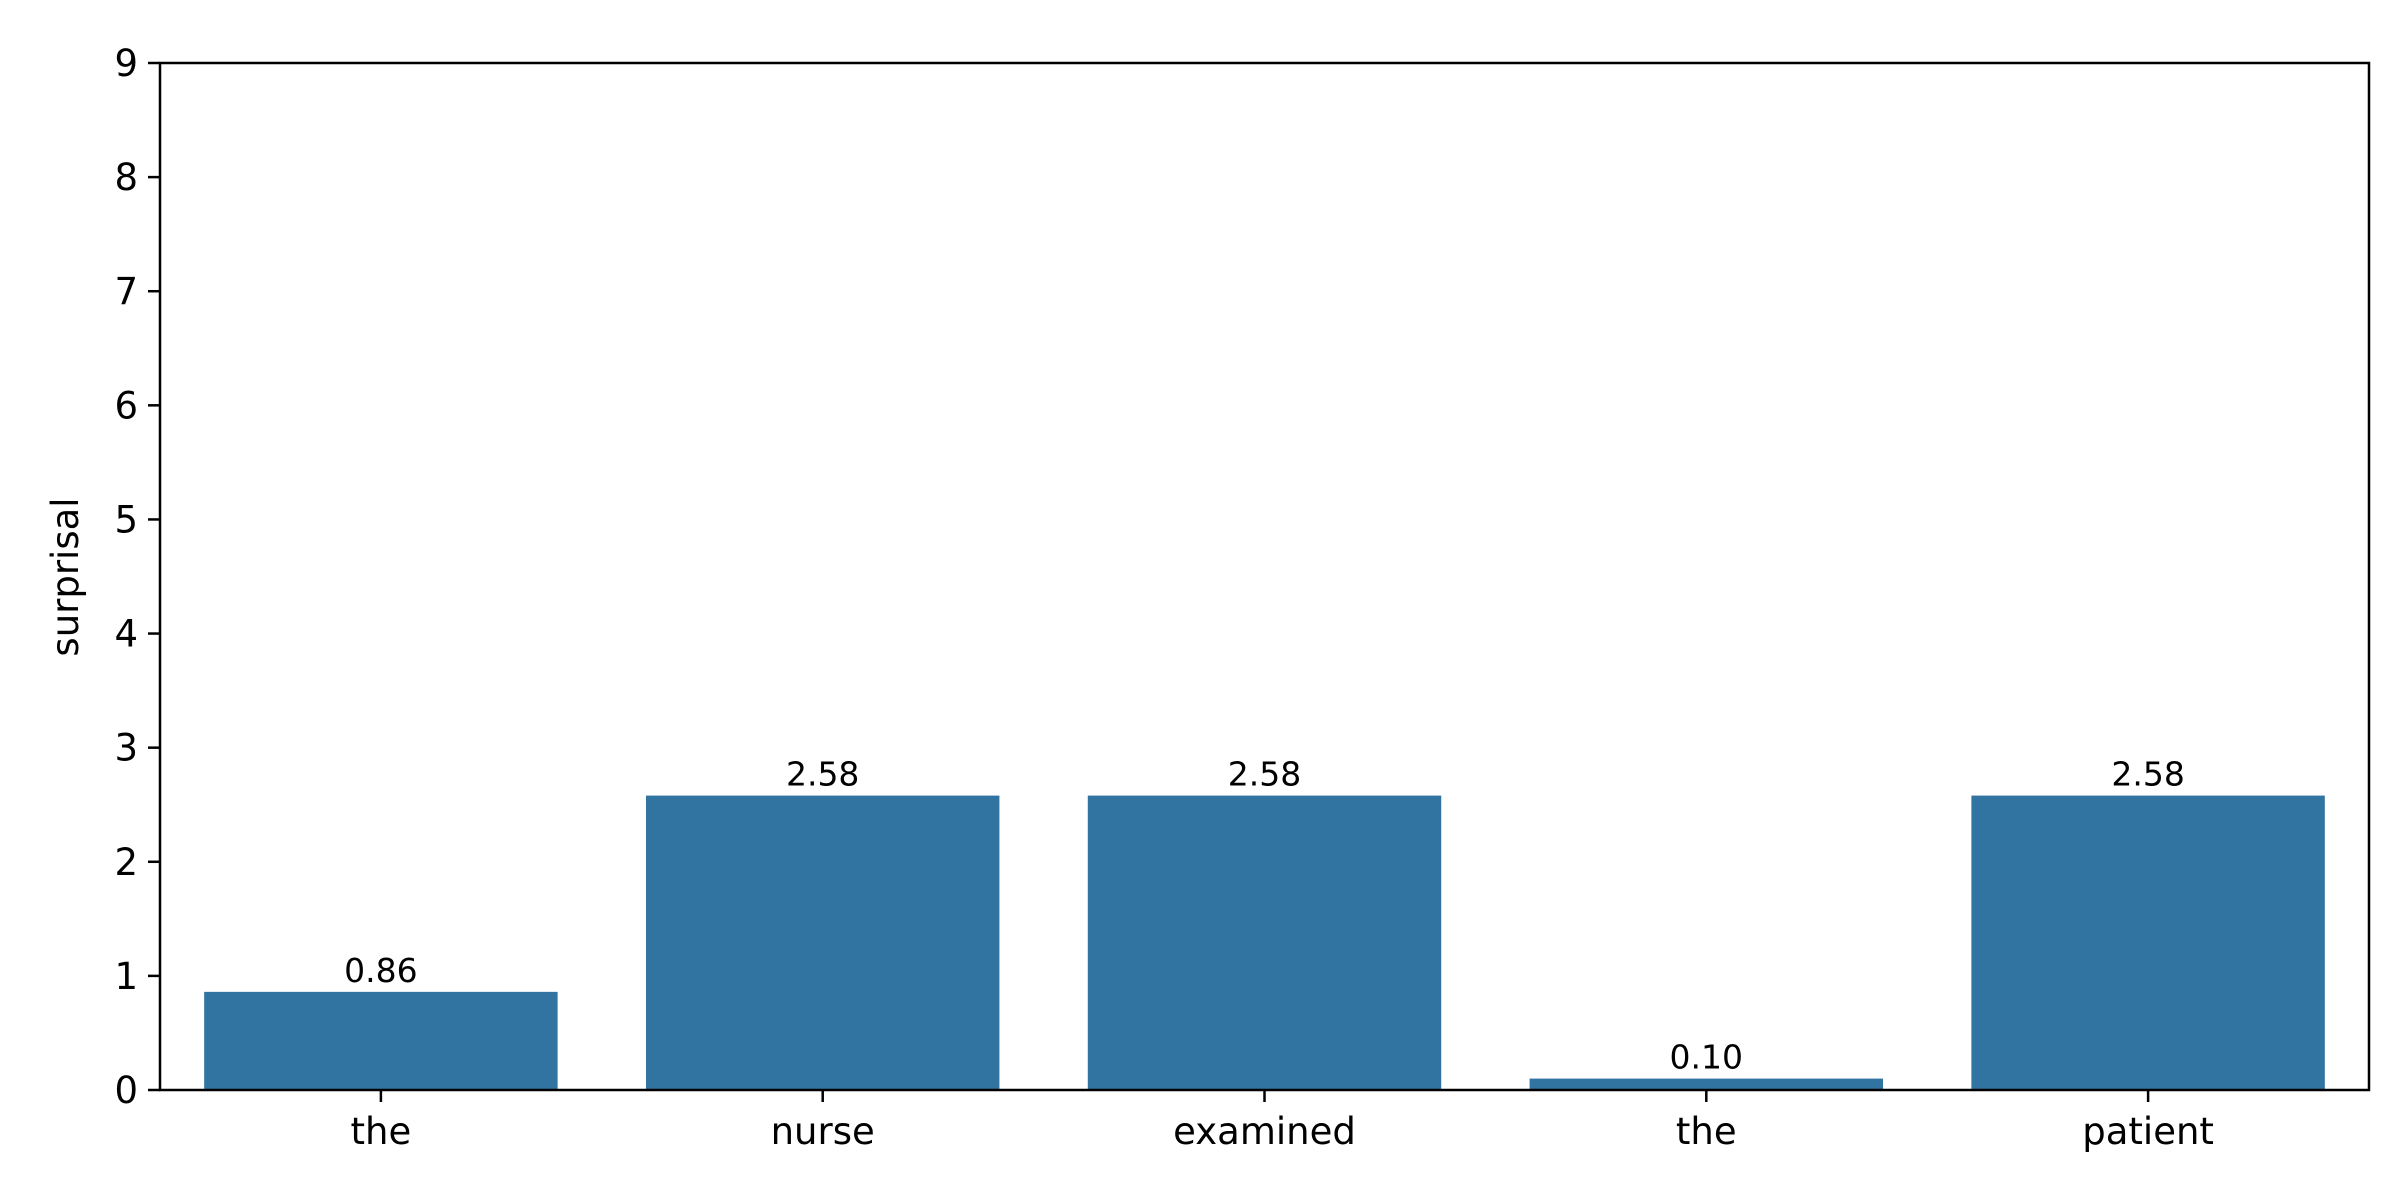 The height and width of the screenshot is (1204, 2400). I want to click on x-tick-label-1: nurse, so click(823, 1131).